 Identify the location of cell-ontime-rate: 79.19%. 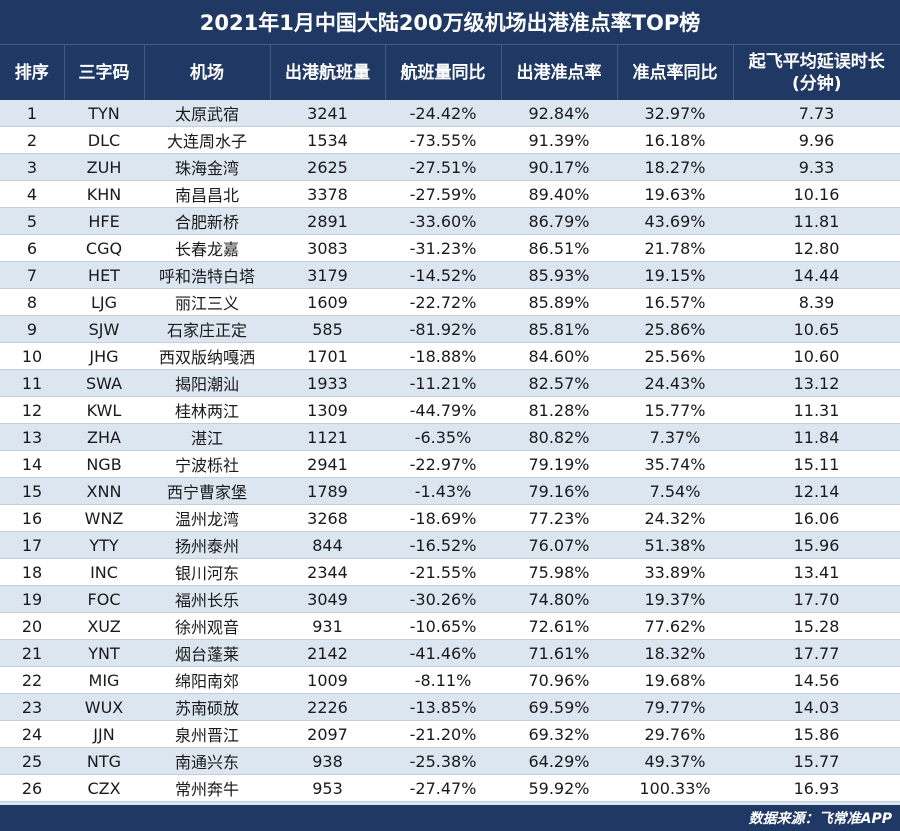
(559, 464).